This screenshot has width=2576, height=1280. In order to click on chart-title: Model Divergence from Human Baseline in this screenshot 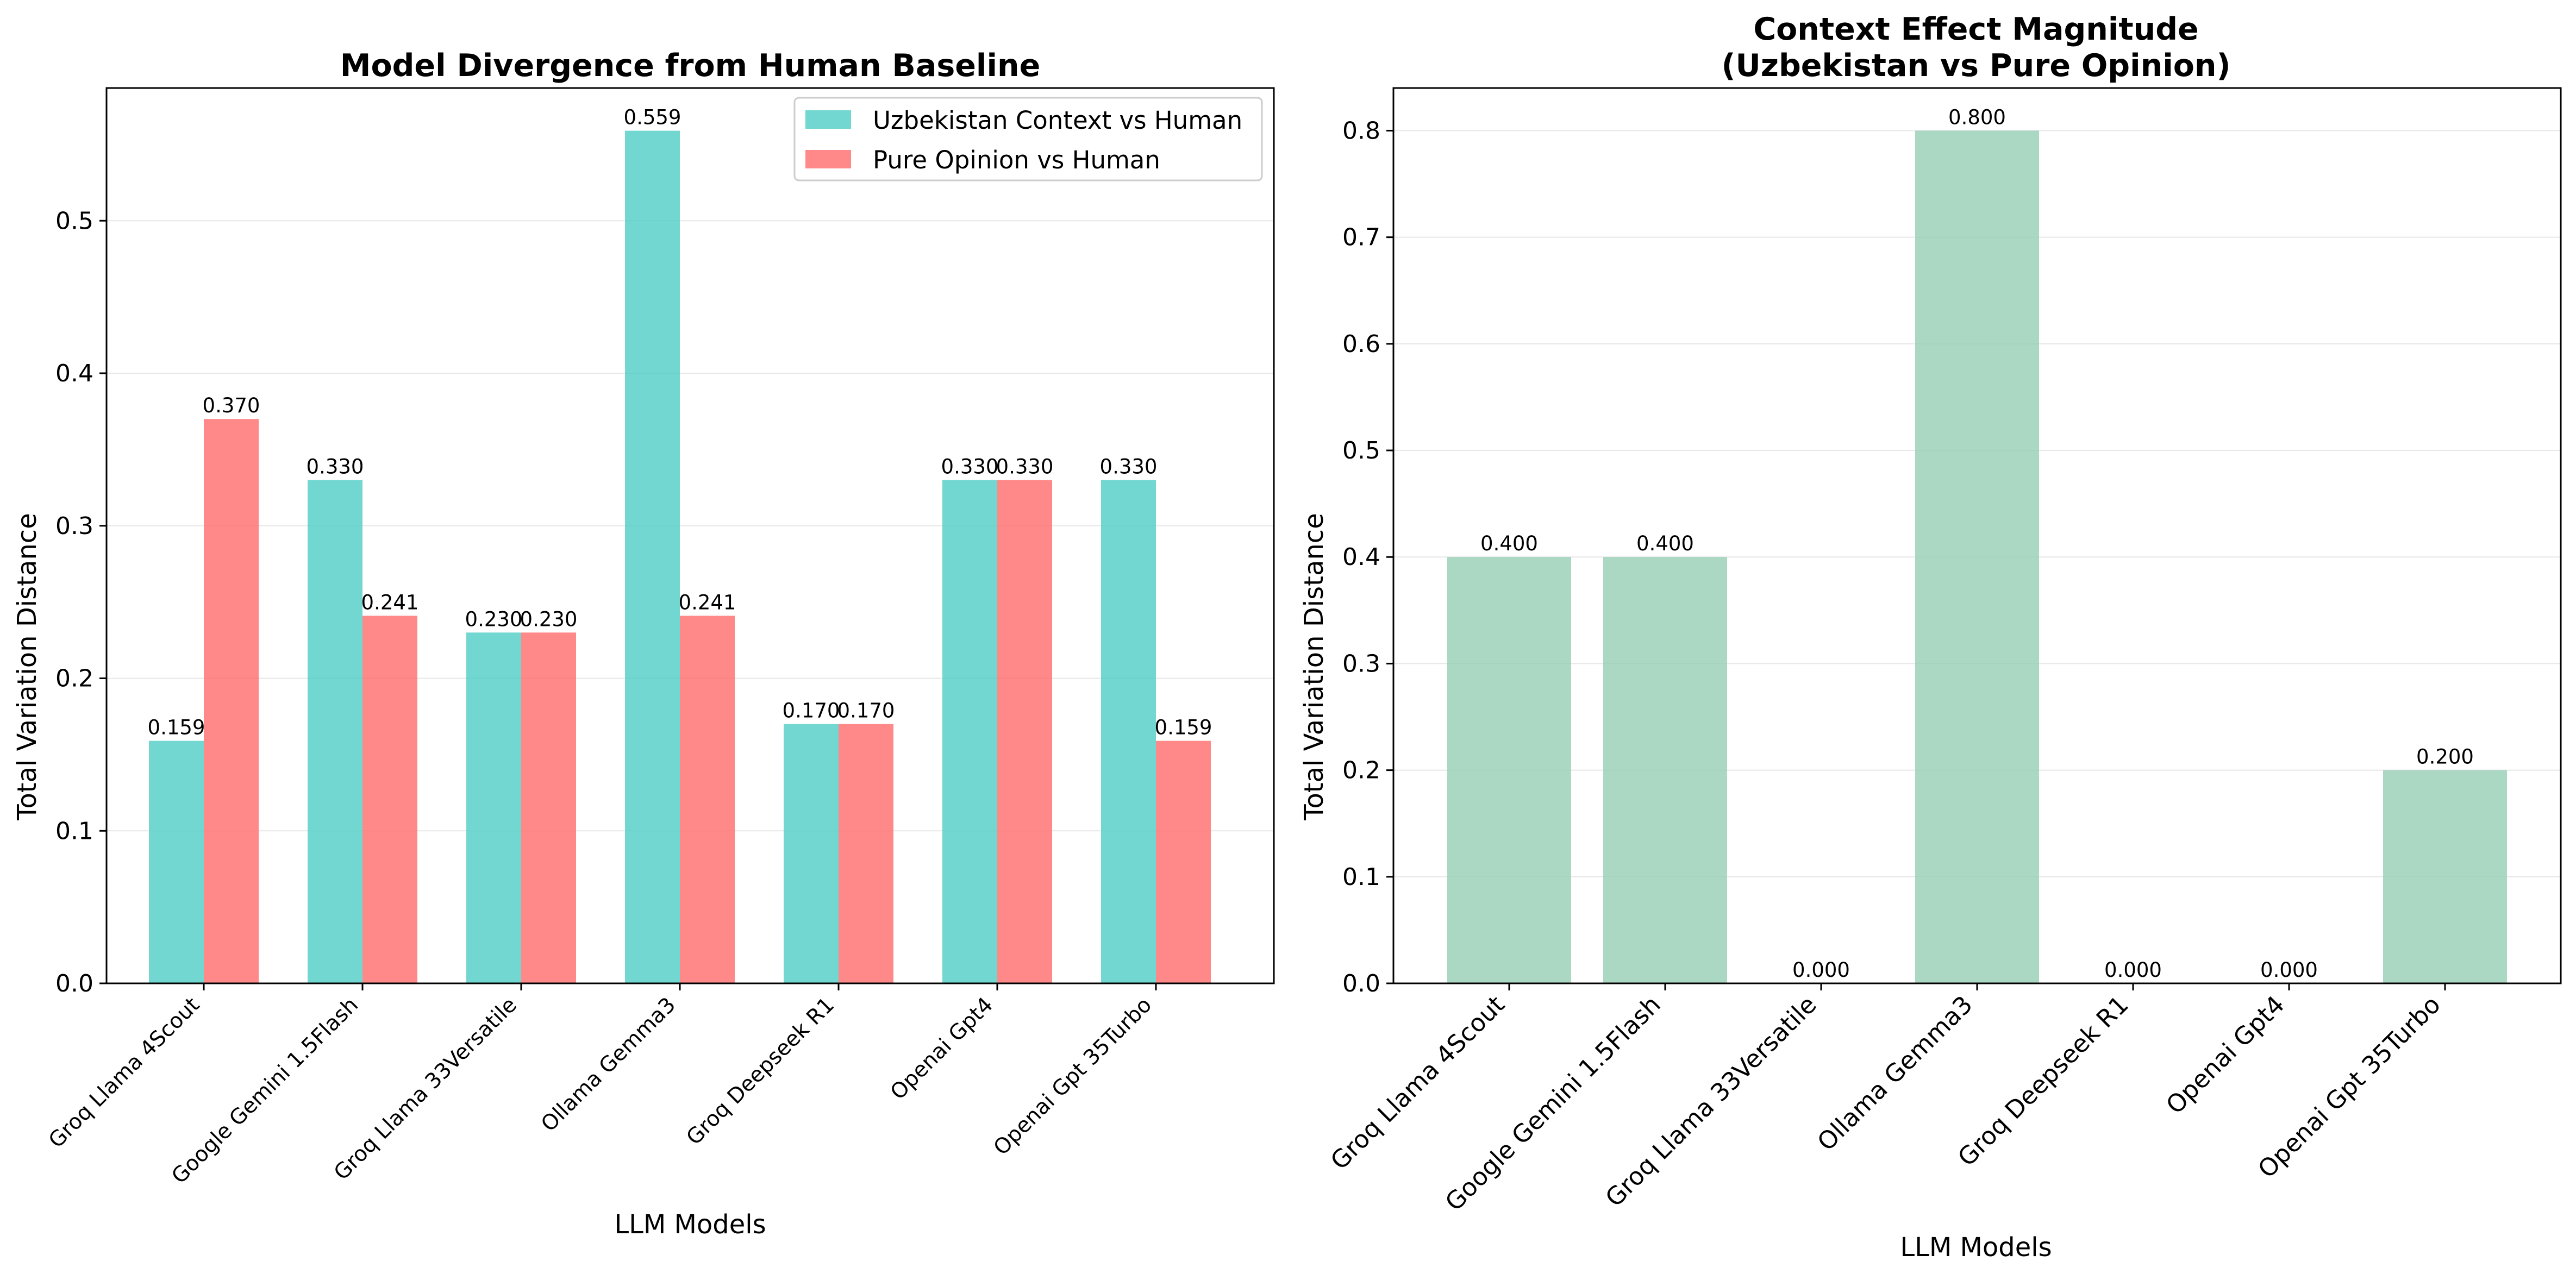, I will do `click(690, 66)`.